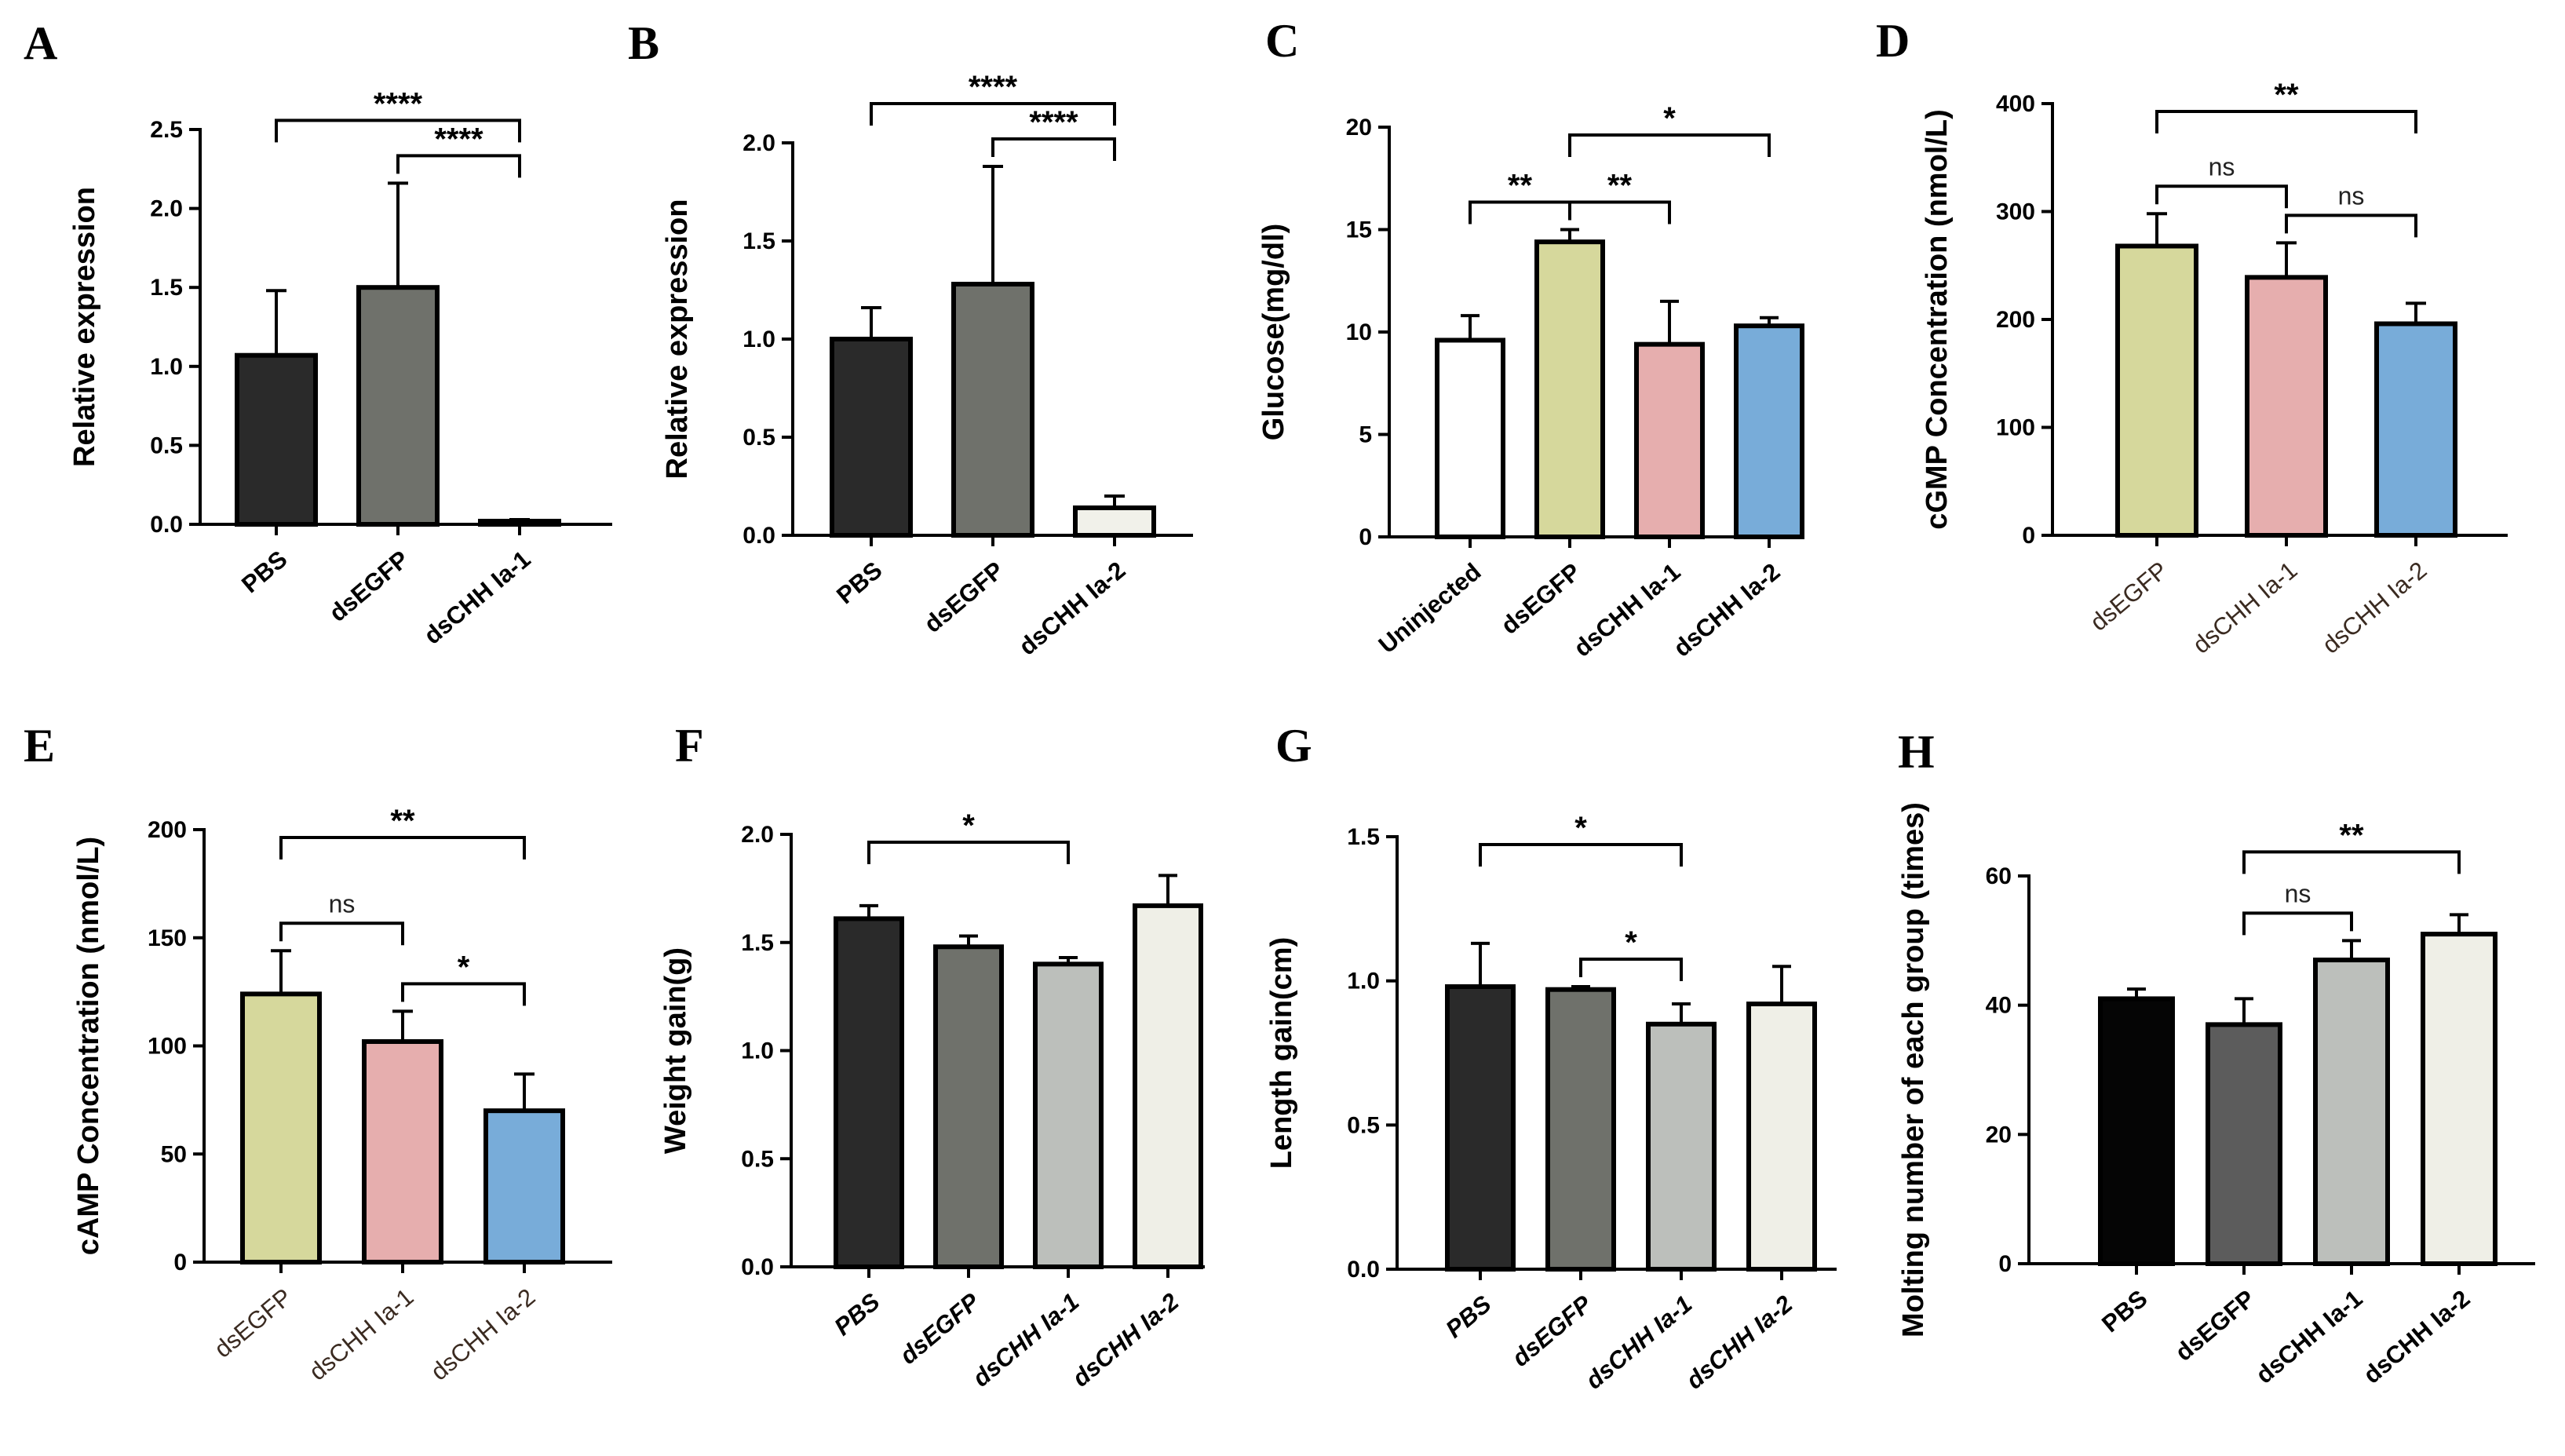 The height and width of the screenshot is (1456, 2565). I want to click on y-axis-title: cAMP Concentration (nmol/L), so click(88, 1046).